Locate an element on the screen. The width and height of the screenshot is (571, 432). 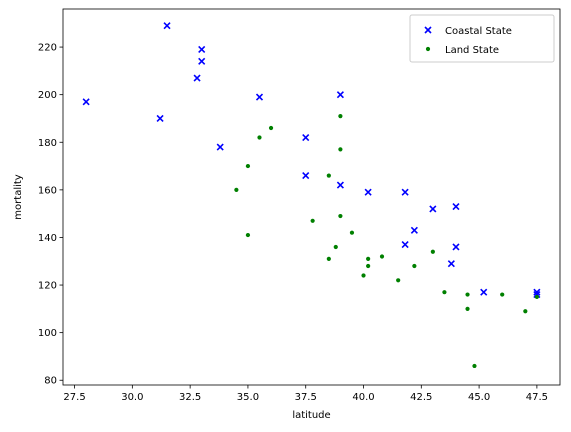
y-tick-label: 220 is located at coordinates (47, 48).